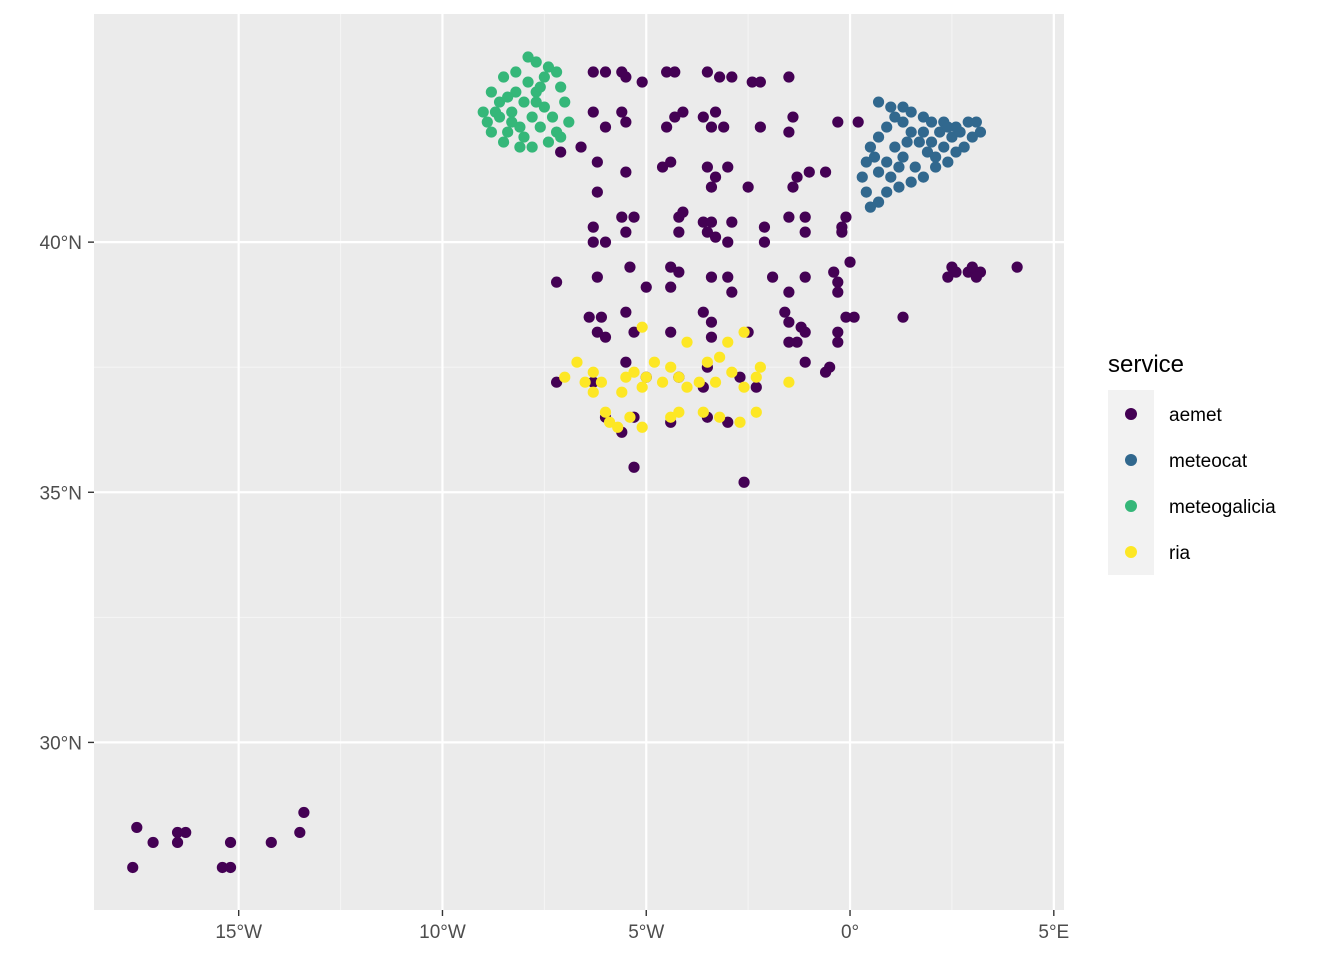  I want to click on x-axis: 15°W 10°W 5°W 0° 5°E, so click(642, 926).